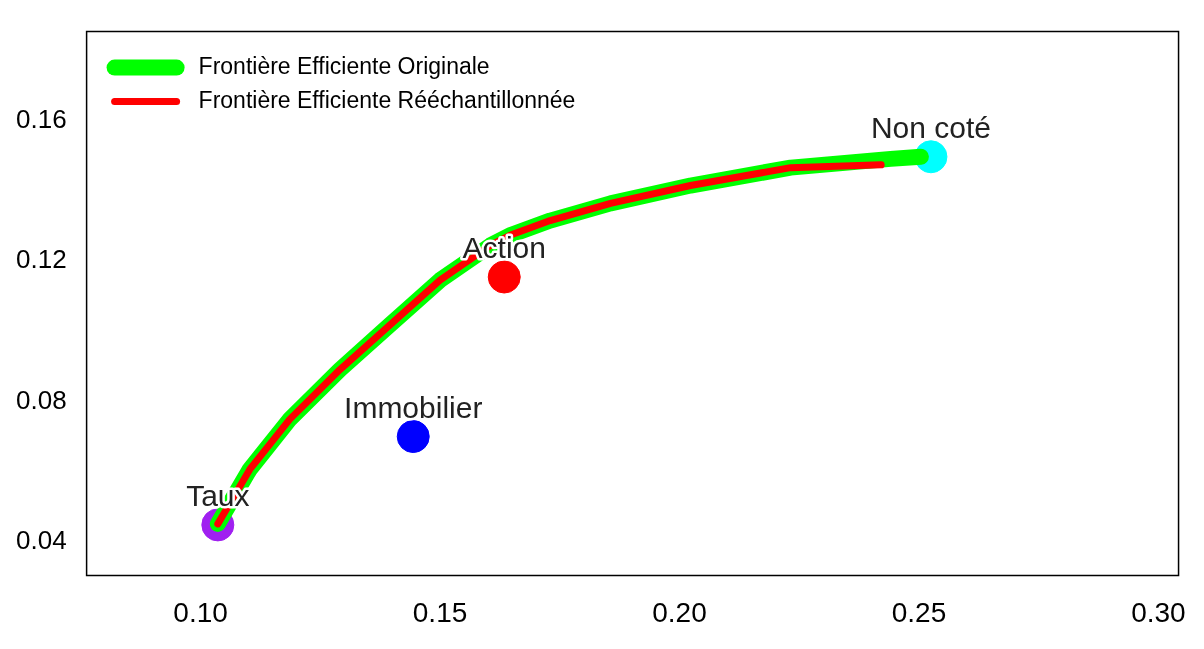  Describe the element at coordinates (200, 612) in the screenshot. I see `x-tick-label: 0.10` at that location.